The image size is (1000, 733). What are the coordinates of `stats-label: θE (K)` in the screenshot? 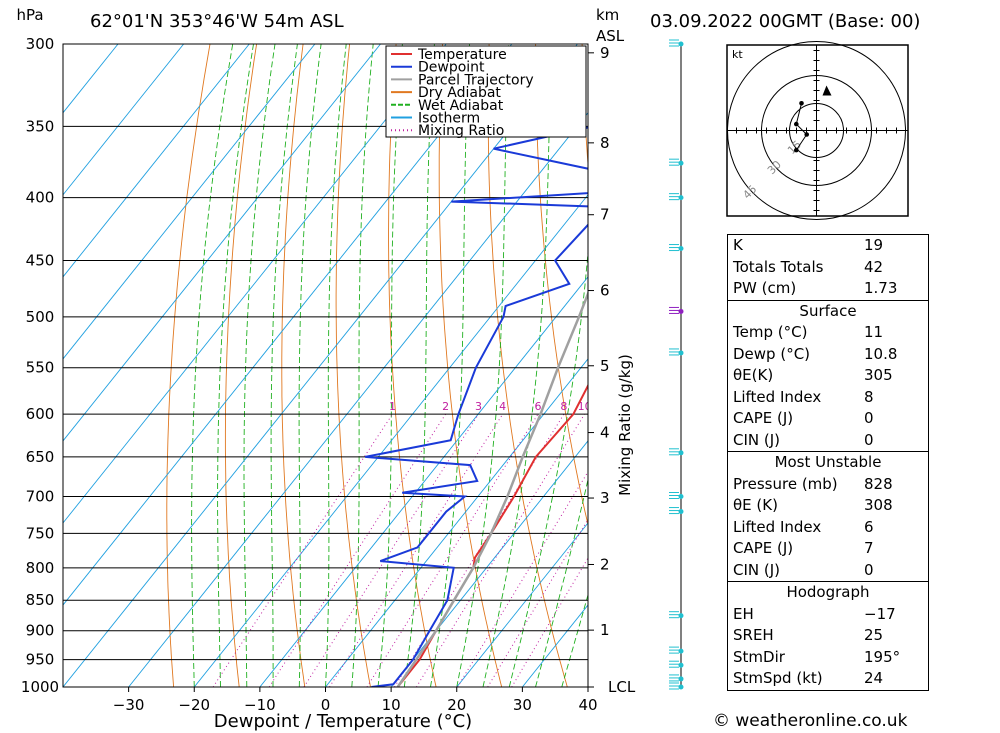 It's located at (755, 505).